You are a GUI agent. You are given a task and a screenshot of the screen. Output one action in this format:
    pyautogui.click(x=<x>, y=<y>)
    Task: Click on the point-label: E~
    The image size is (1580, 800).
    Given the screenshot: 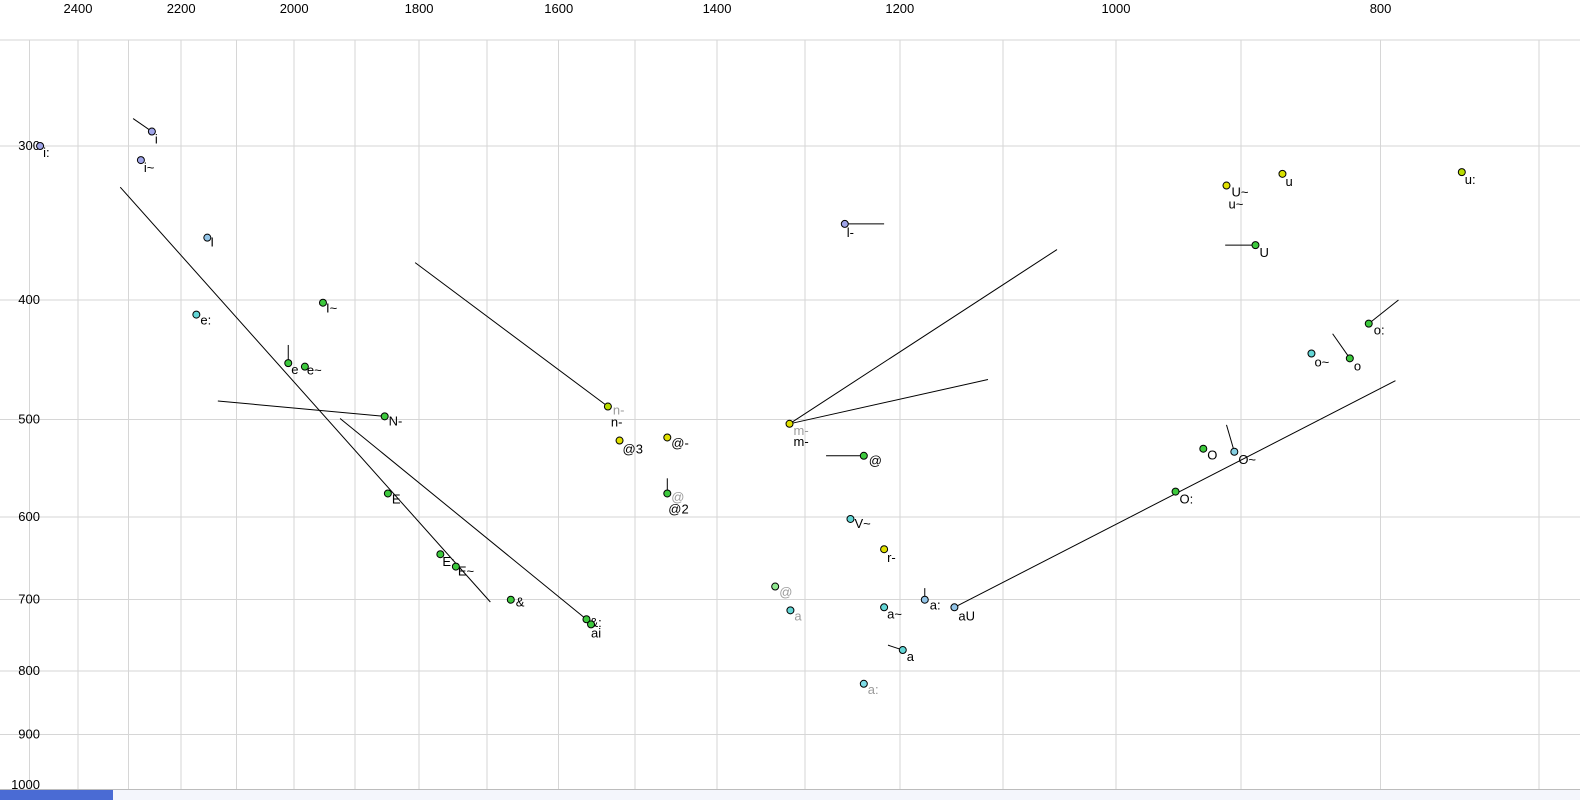 What is the action you would take?
    pyautogui.click(x=466, y=571)
    